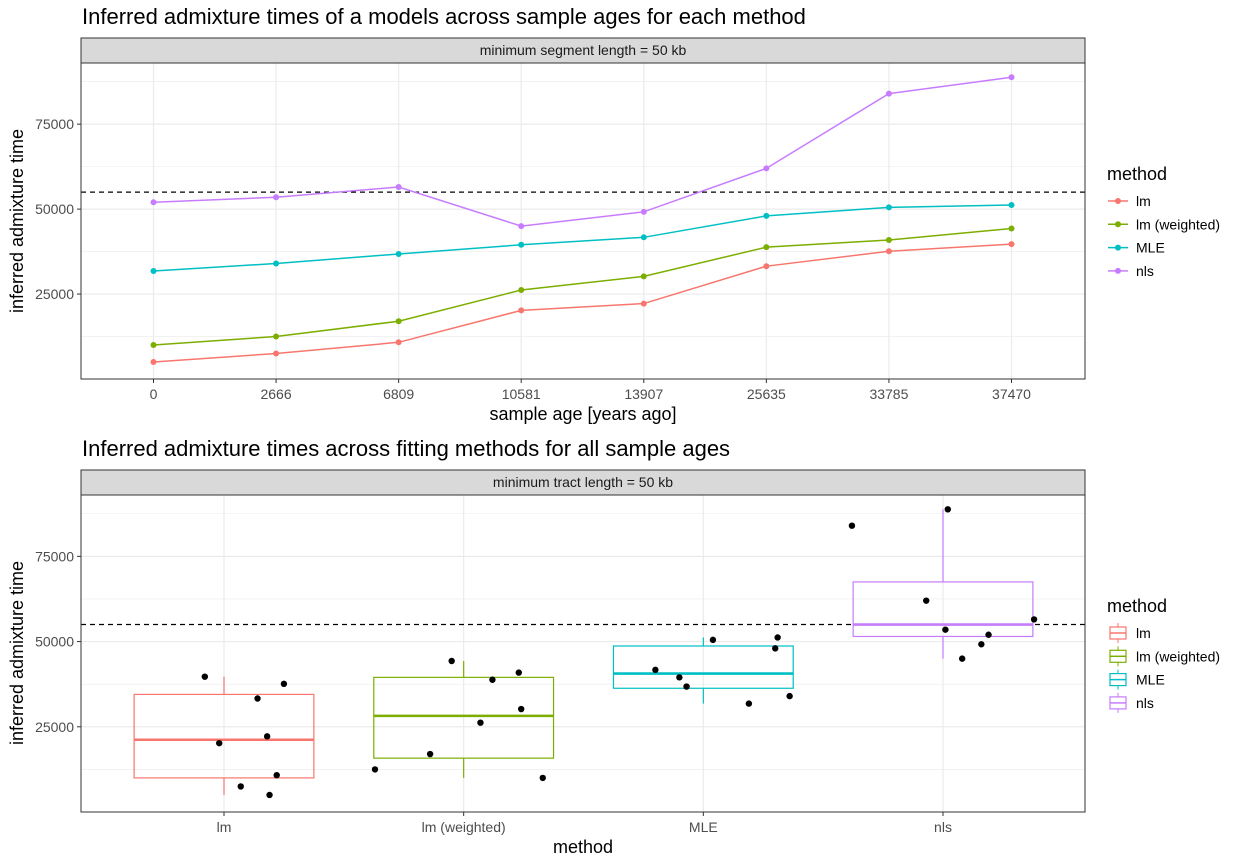 The image size is (1248, 864). I want to click on x-tick-label: nls, so click(943, 827).